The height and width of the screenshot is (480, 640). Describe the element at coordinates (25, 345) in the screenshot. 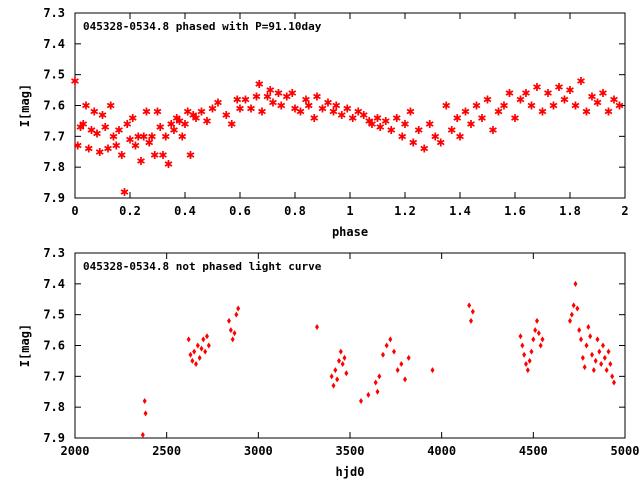

I see `chart-2-y-axis-label: I[mag]` at that location.